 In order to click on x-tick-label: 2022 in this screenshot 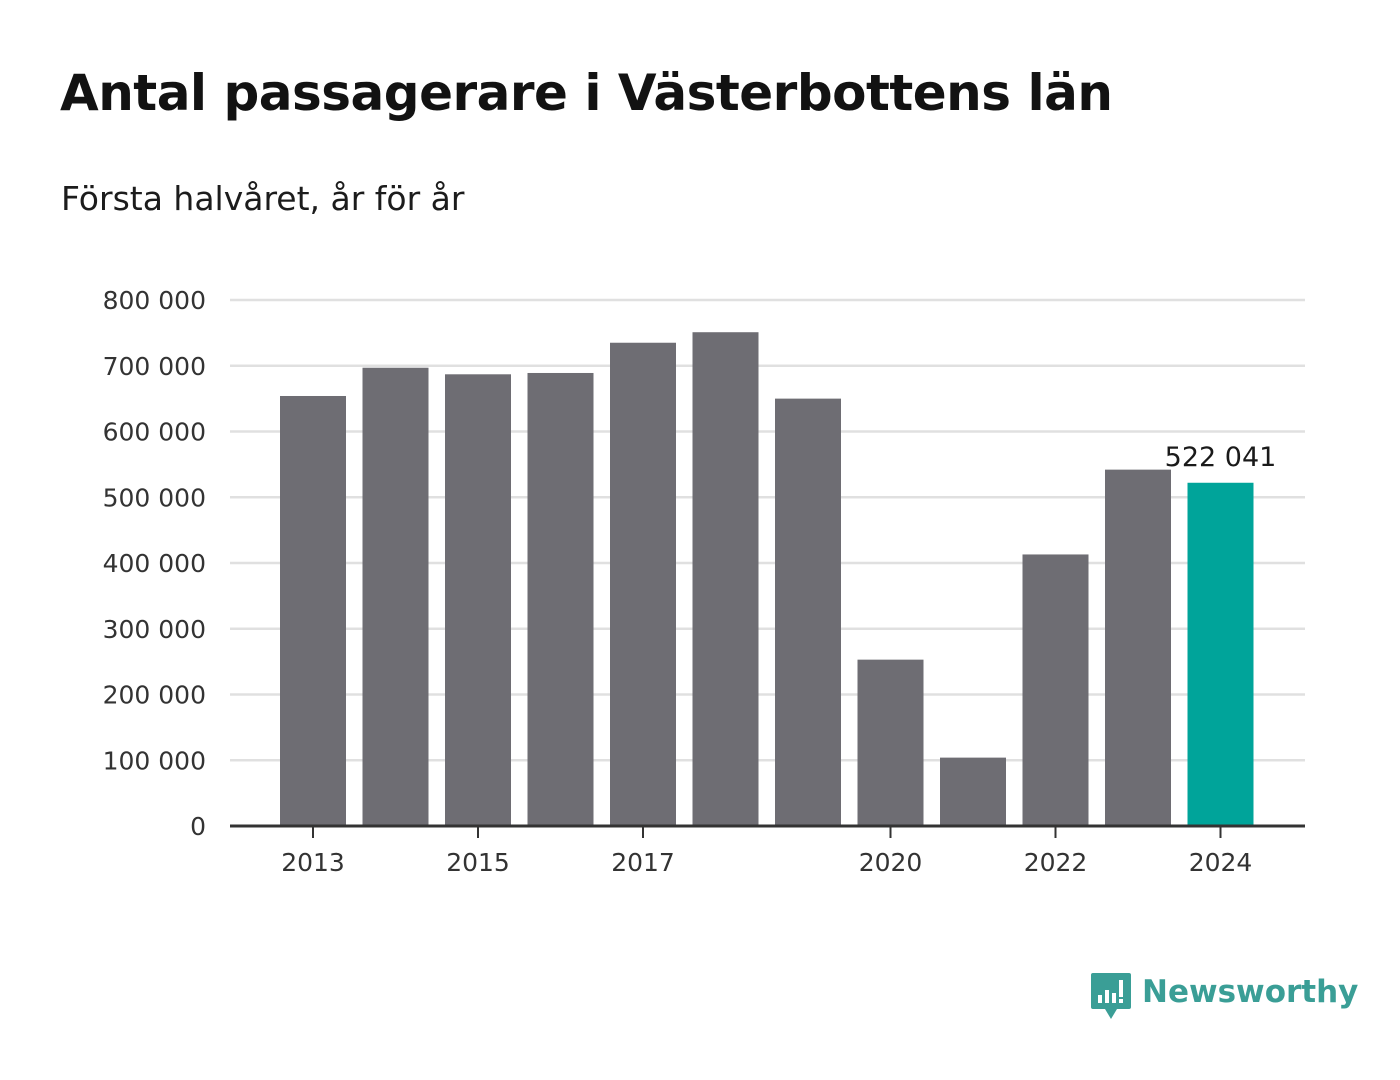, I will do `click(1056, 862)`.